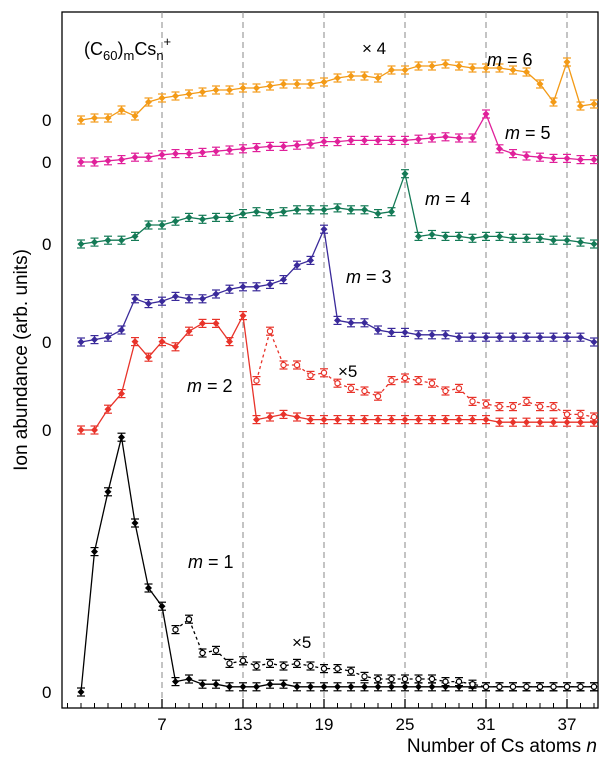 The height and width of the screenshot is (760, 600). I want to click on series-line, so click(337, 284).